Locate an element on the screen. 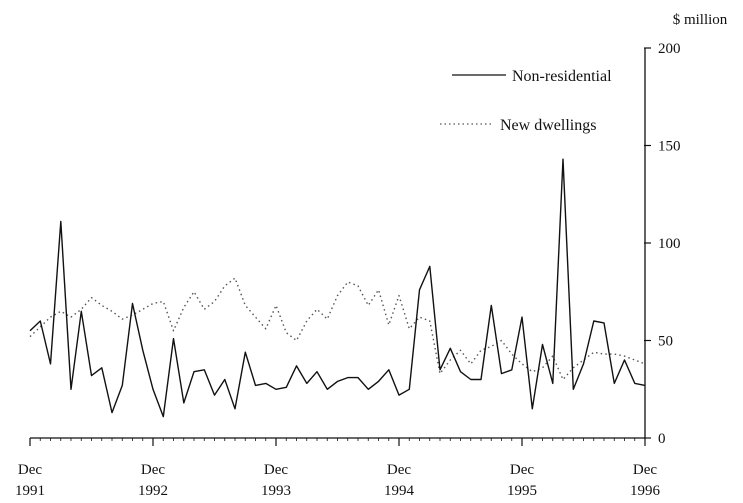 The image size is (743, 503). x-tick-label-year: 1991 is located at coordinates (30, 491).